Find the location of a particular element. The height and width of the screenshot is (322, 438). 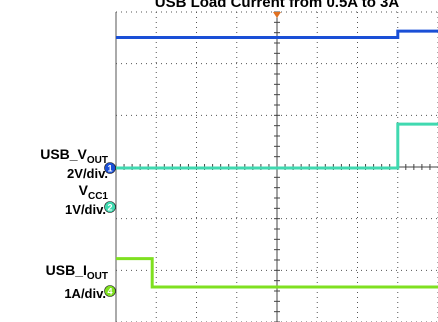

usb-vout-scale: 2V/div. is located at coordinates (87, 173).